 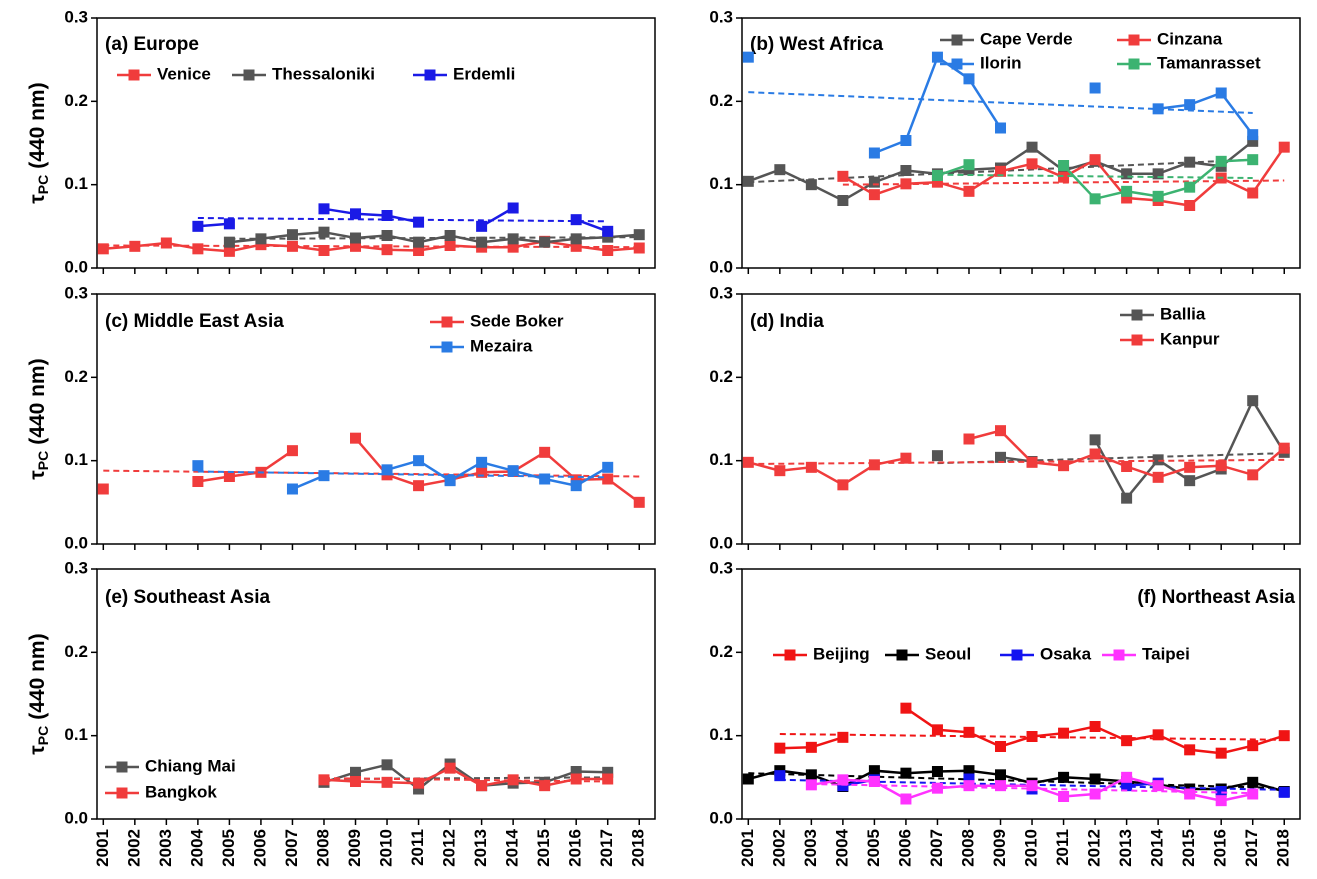 What do you see at coordinates (37, 750) in the screenshot?
I see `y-label-symbol: τ` at bounding box center [37, 750].